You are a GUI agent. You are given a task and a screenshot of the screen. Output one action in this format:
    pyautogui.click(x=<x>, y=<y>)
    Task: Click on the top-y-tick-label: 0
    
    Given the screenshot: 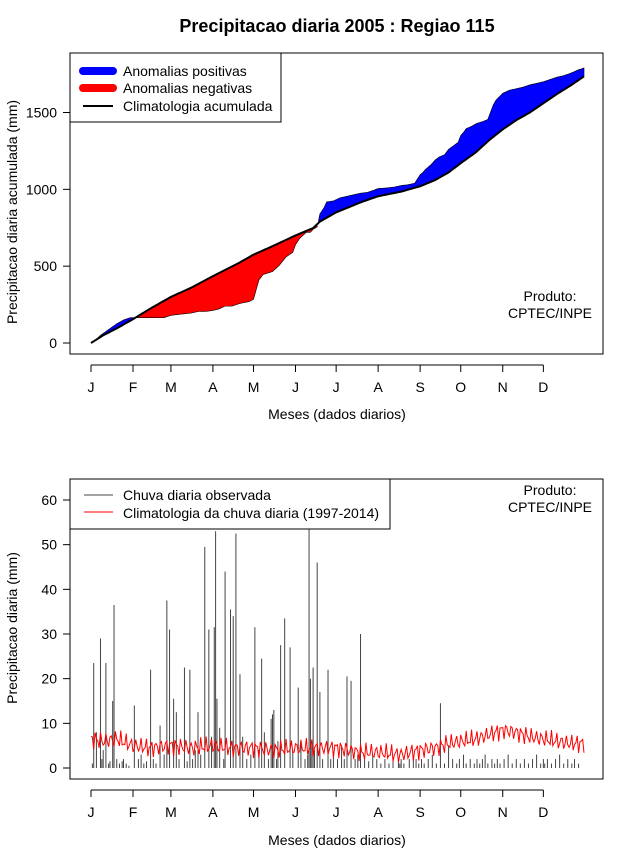 What is the action you would take?
    pyautogui.click(x=53, y=343)
    